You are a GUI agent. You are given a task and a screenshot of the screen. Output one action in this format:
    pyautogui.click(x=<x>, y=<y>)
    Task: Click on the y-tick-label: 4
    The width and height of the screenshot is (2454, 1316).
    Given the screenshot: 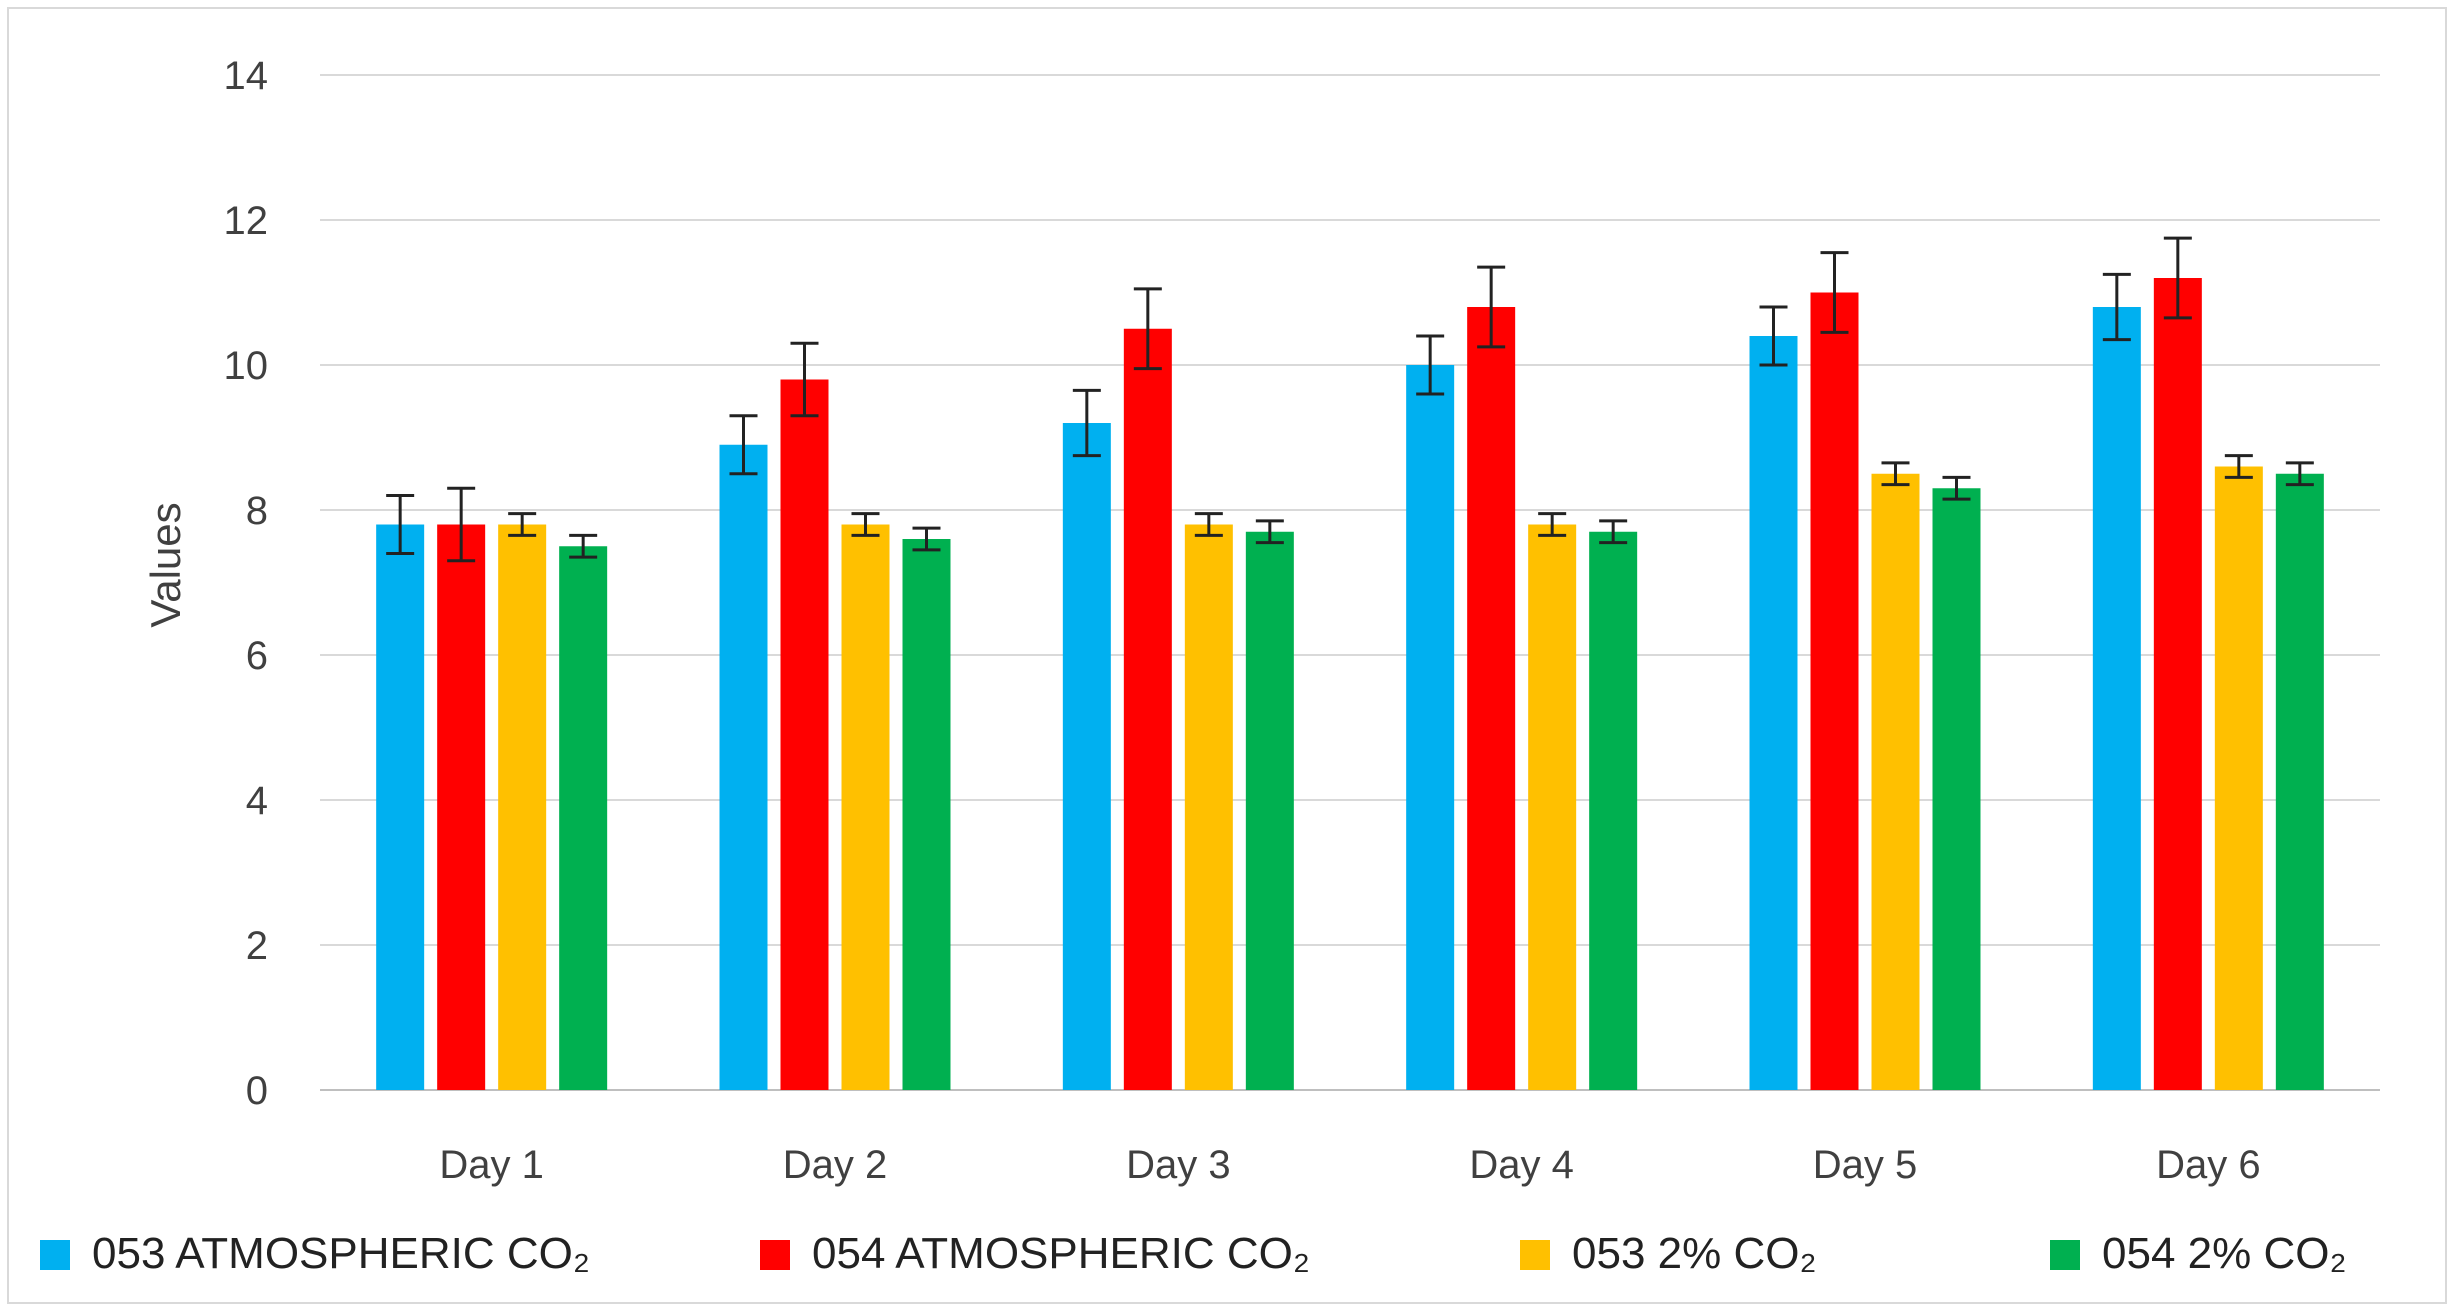 What is the action you would take?
    pyautogui.click(x=257, y=801)
    